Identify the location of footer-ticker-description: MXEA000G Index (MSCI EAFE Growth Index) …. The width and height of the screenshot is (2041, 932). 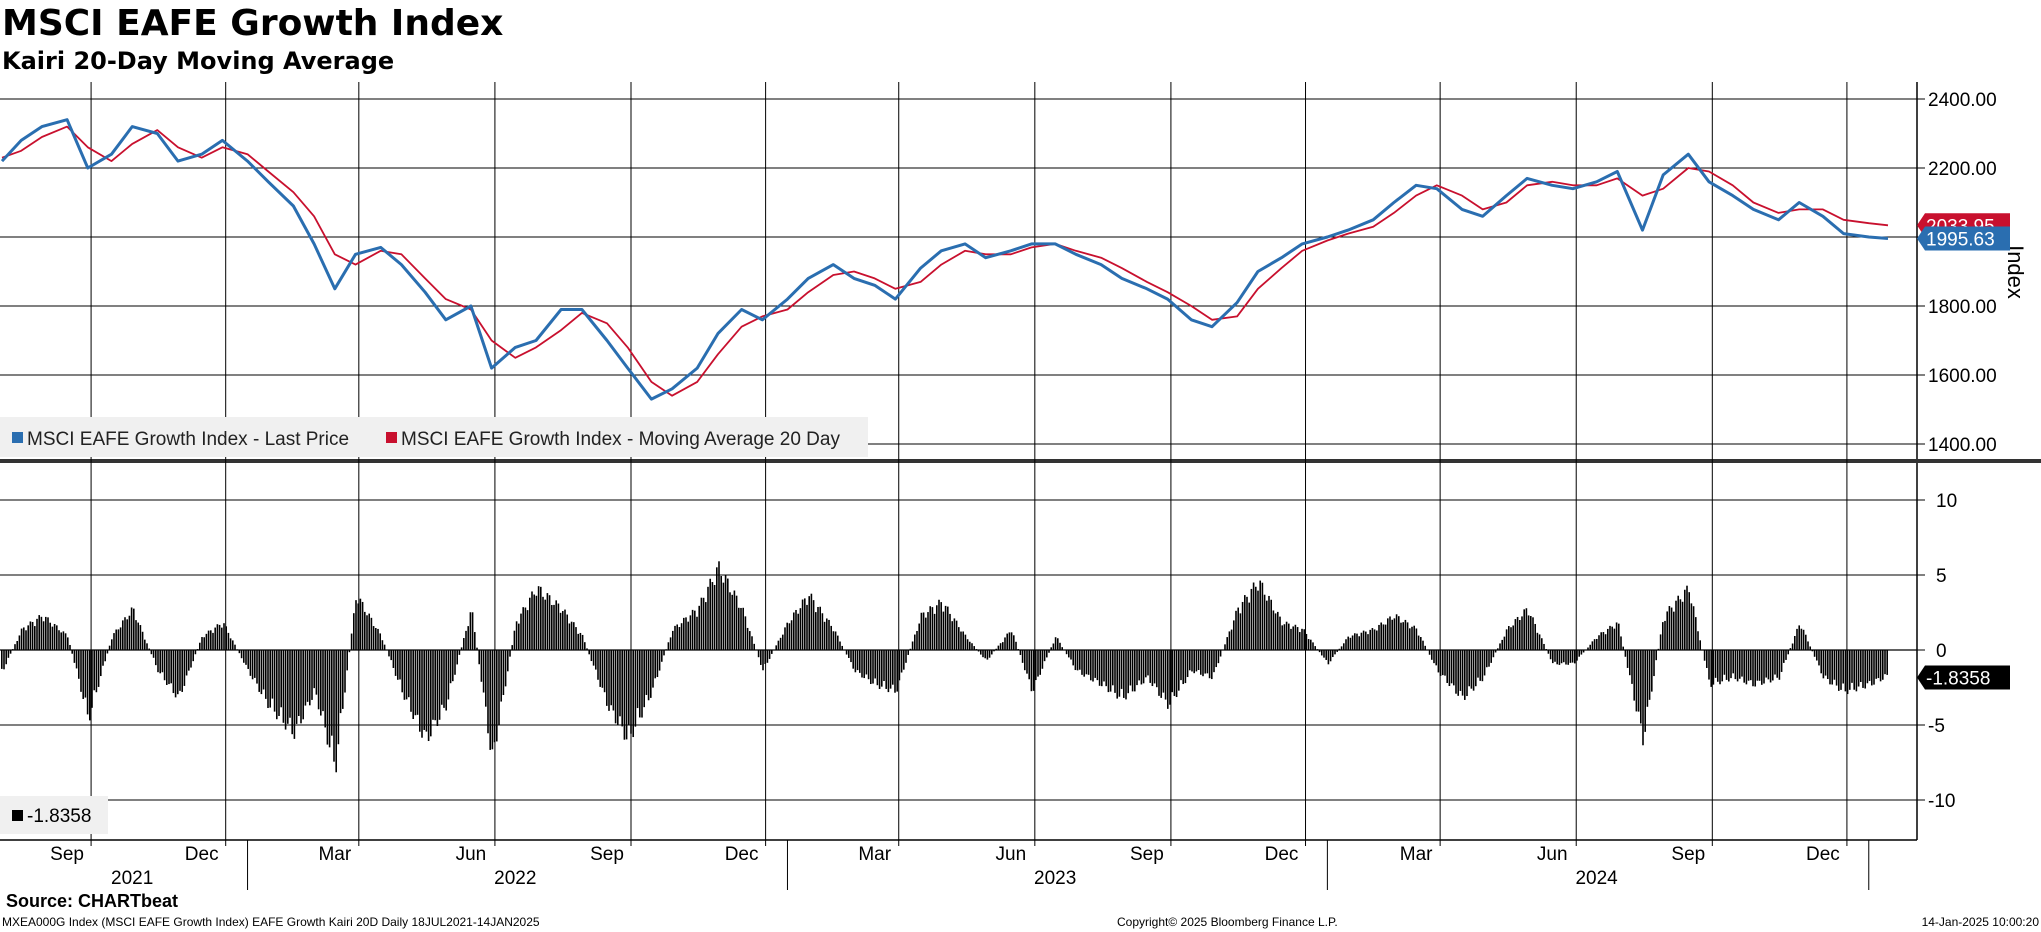
(271, 922).